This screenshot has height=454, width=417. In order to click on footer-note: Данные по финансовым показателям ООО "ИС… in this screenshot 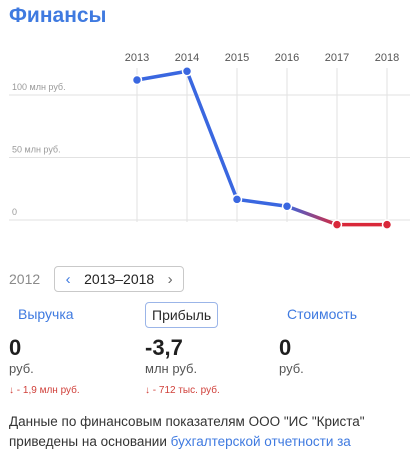, I will do `click(209, 432)`.